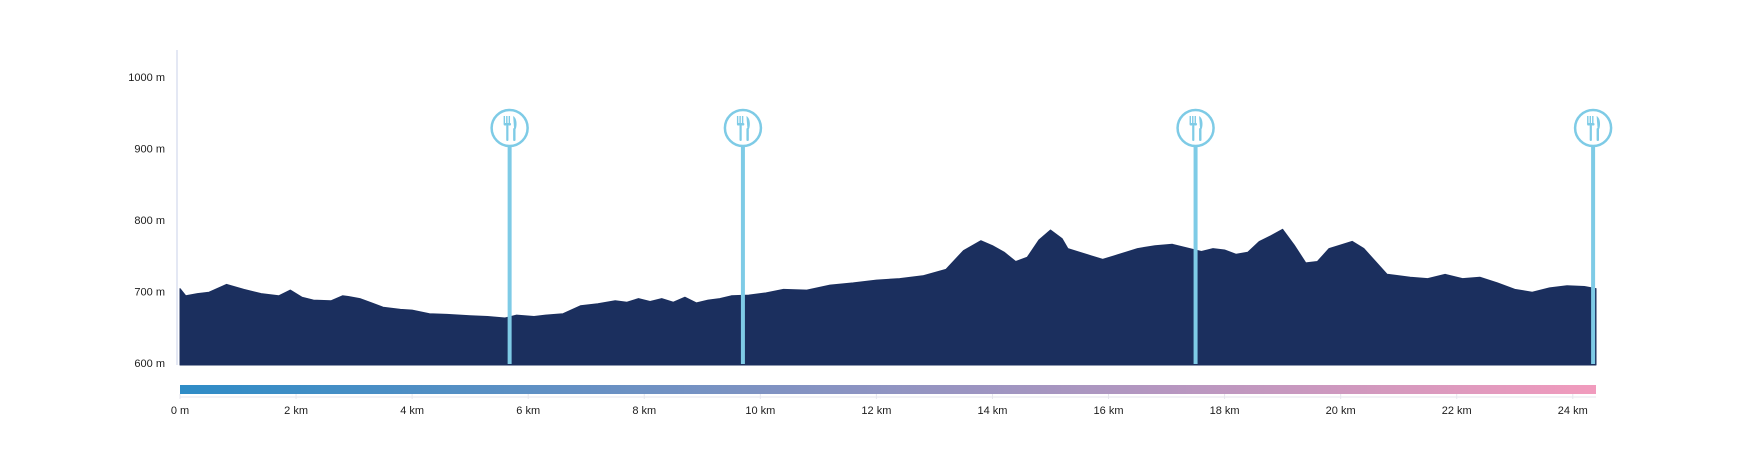  I want to click on y-tick-label: 700 m, so click(149, 293).